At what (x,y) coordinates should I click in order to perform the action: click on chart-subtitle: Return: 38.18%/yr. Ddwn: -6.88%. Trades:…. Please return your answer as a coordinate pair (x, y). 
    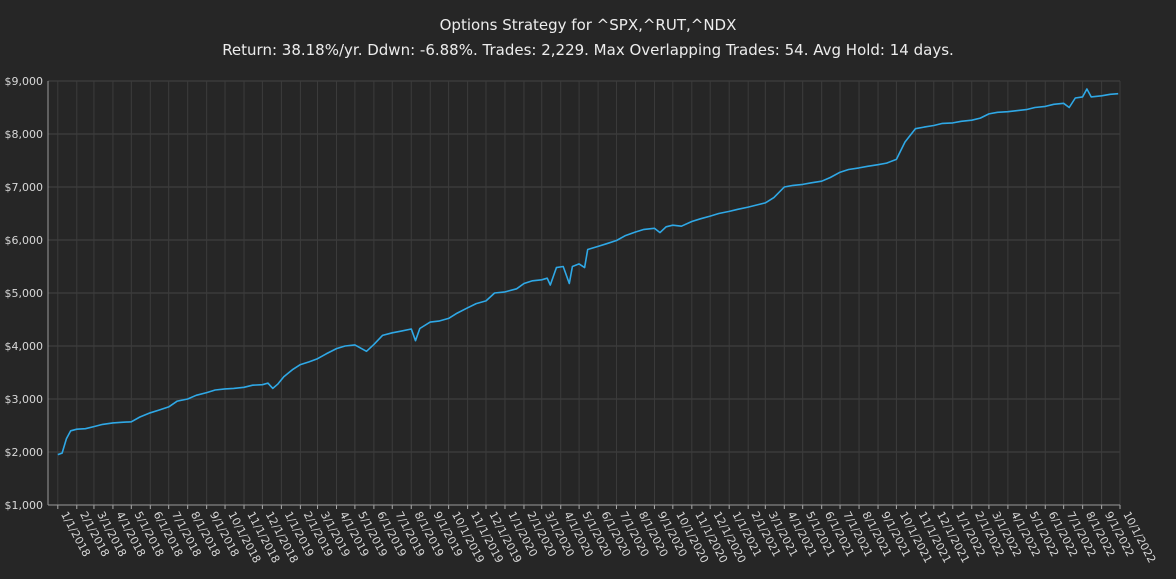
    Looking at the image, I should click on (588, 50).